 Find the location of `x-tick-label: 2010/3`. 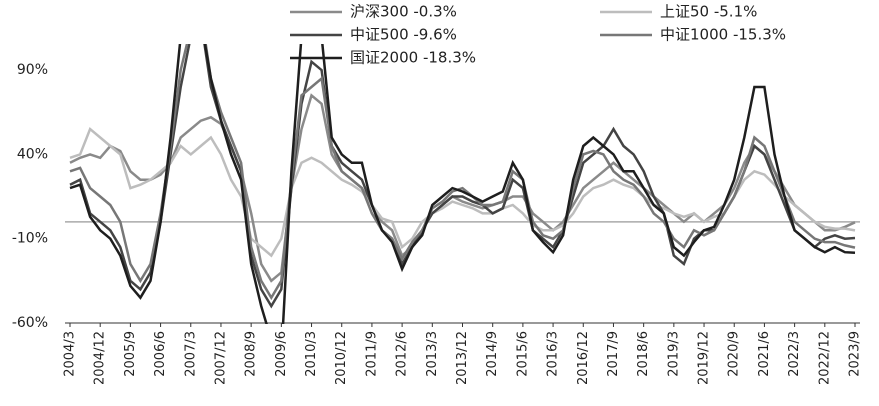

x-tick-label: 2010/3 is located at coordinates (311, 354).